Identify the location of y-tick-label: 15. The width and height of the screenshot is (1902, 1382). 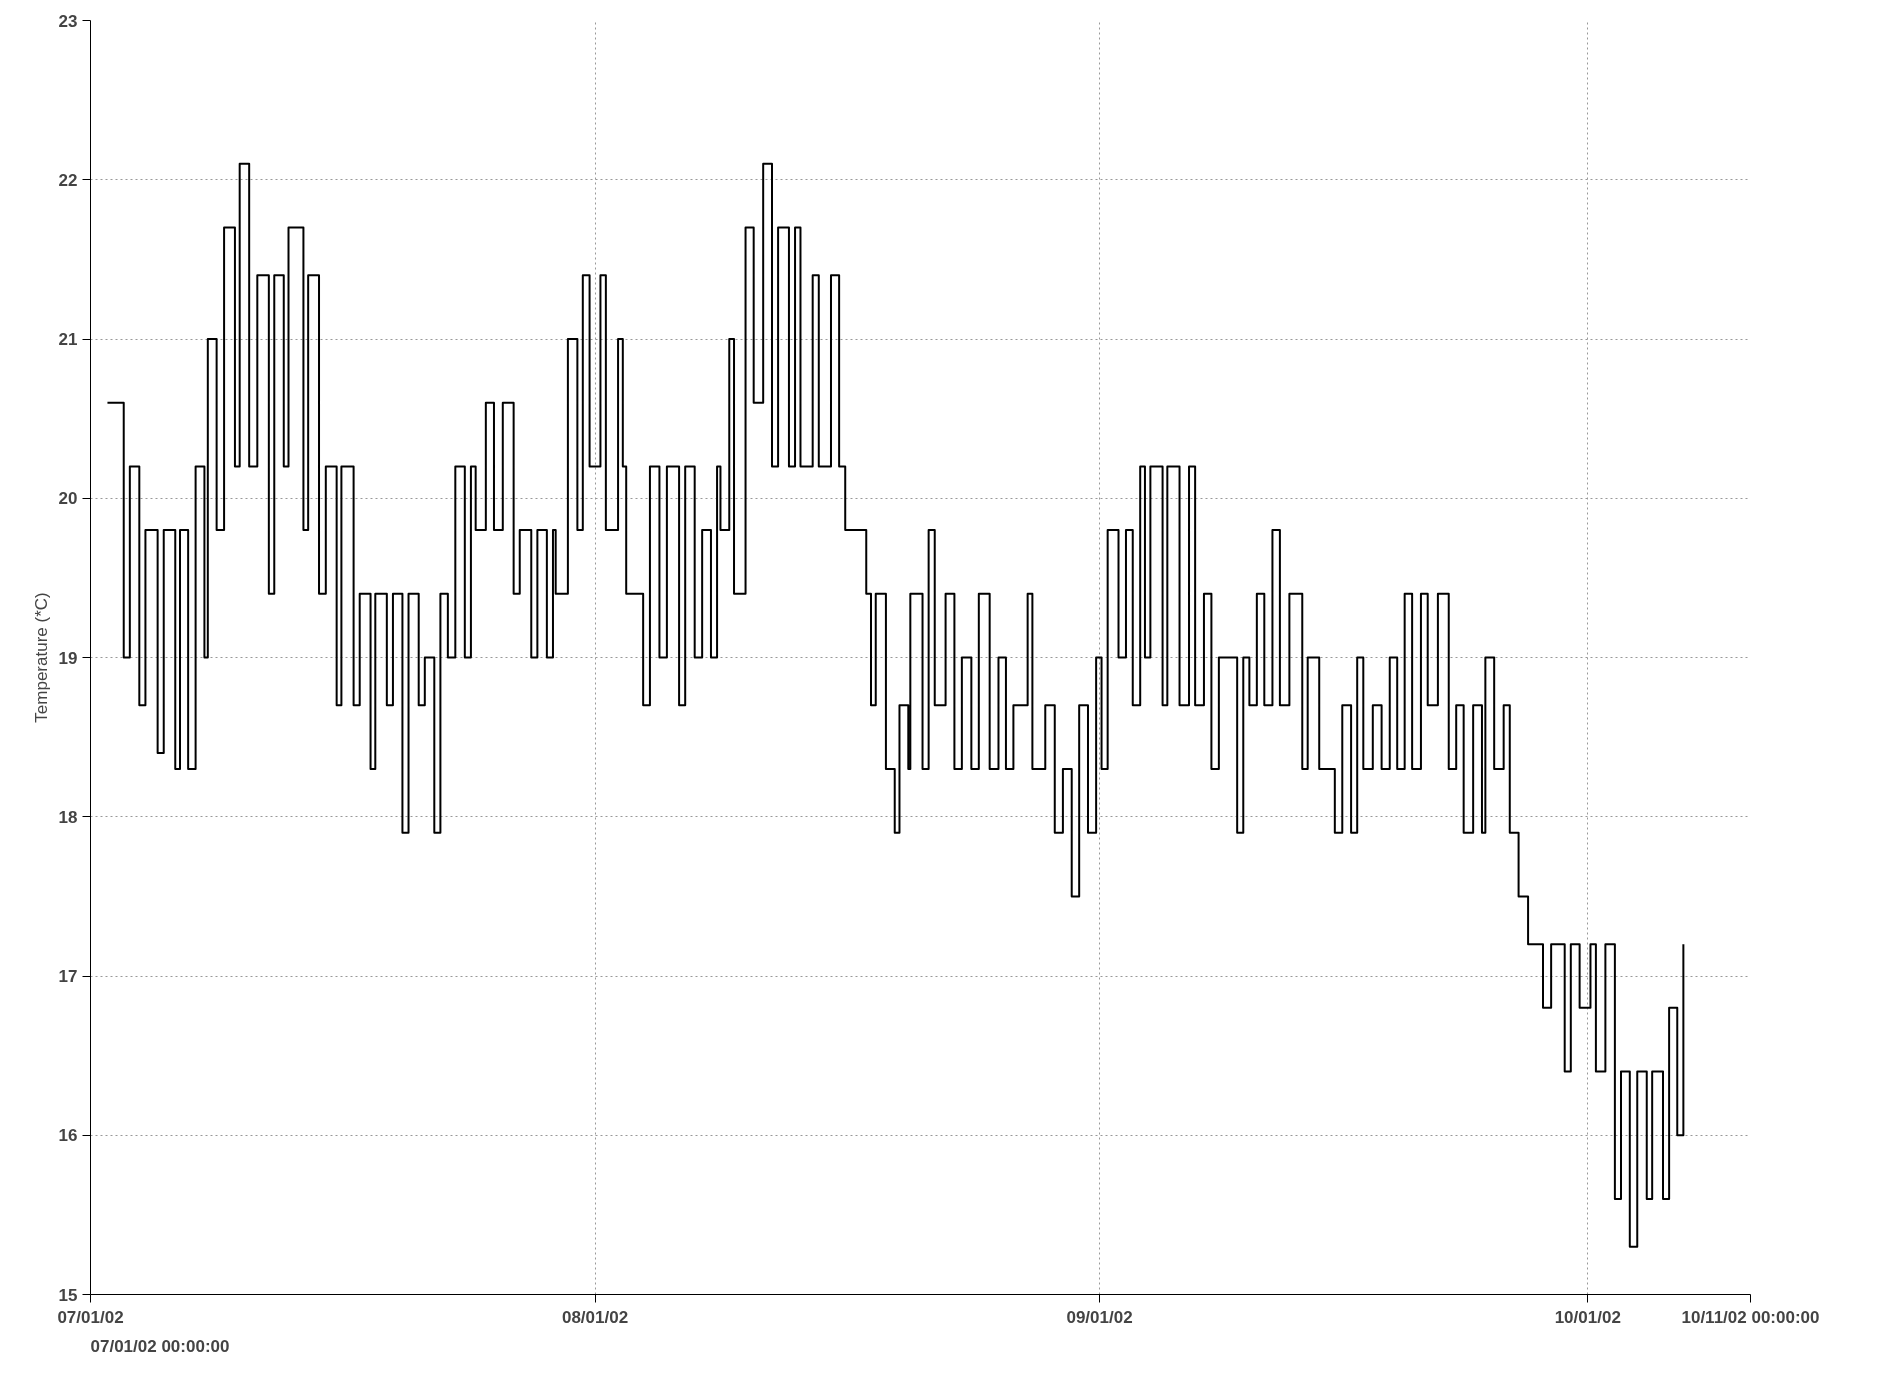
(68, 1295).